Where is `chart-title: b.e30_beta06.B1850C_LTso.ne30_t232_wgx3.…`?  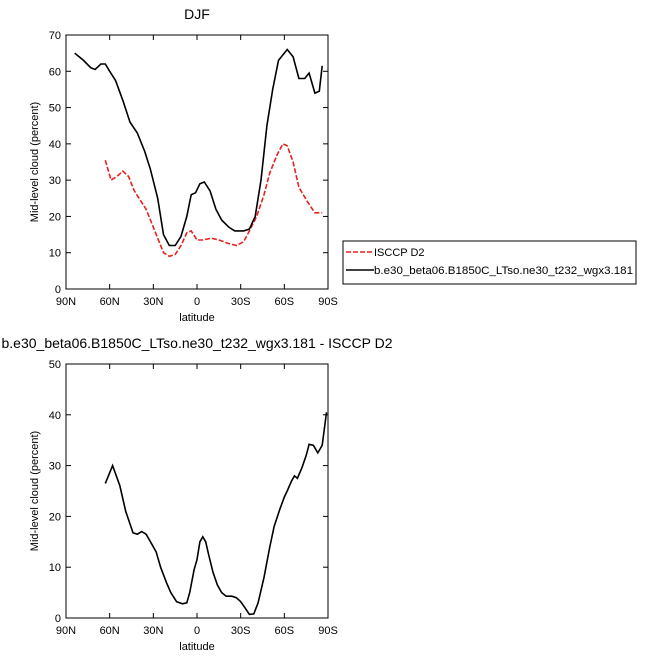
chart-title: b.e30_beta06.B1850C_LTso.ne30_t232_wgx3.… is located at coordinates (197, 343).